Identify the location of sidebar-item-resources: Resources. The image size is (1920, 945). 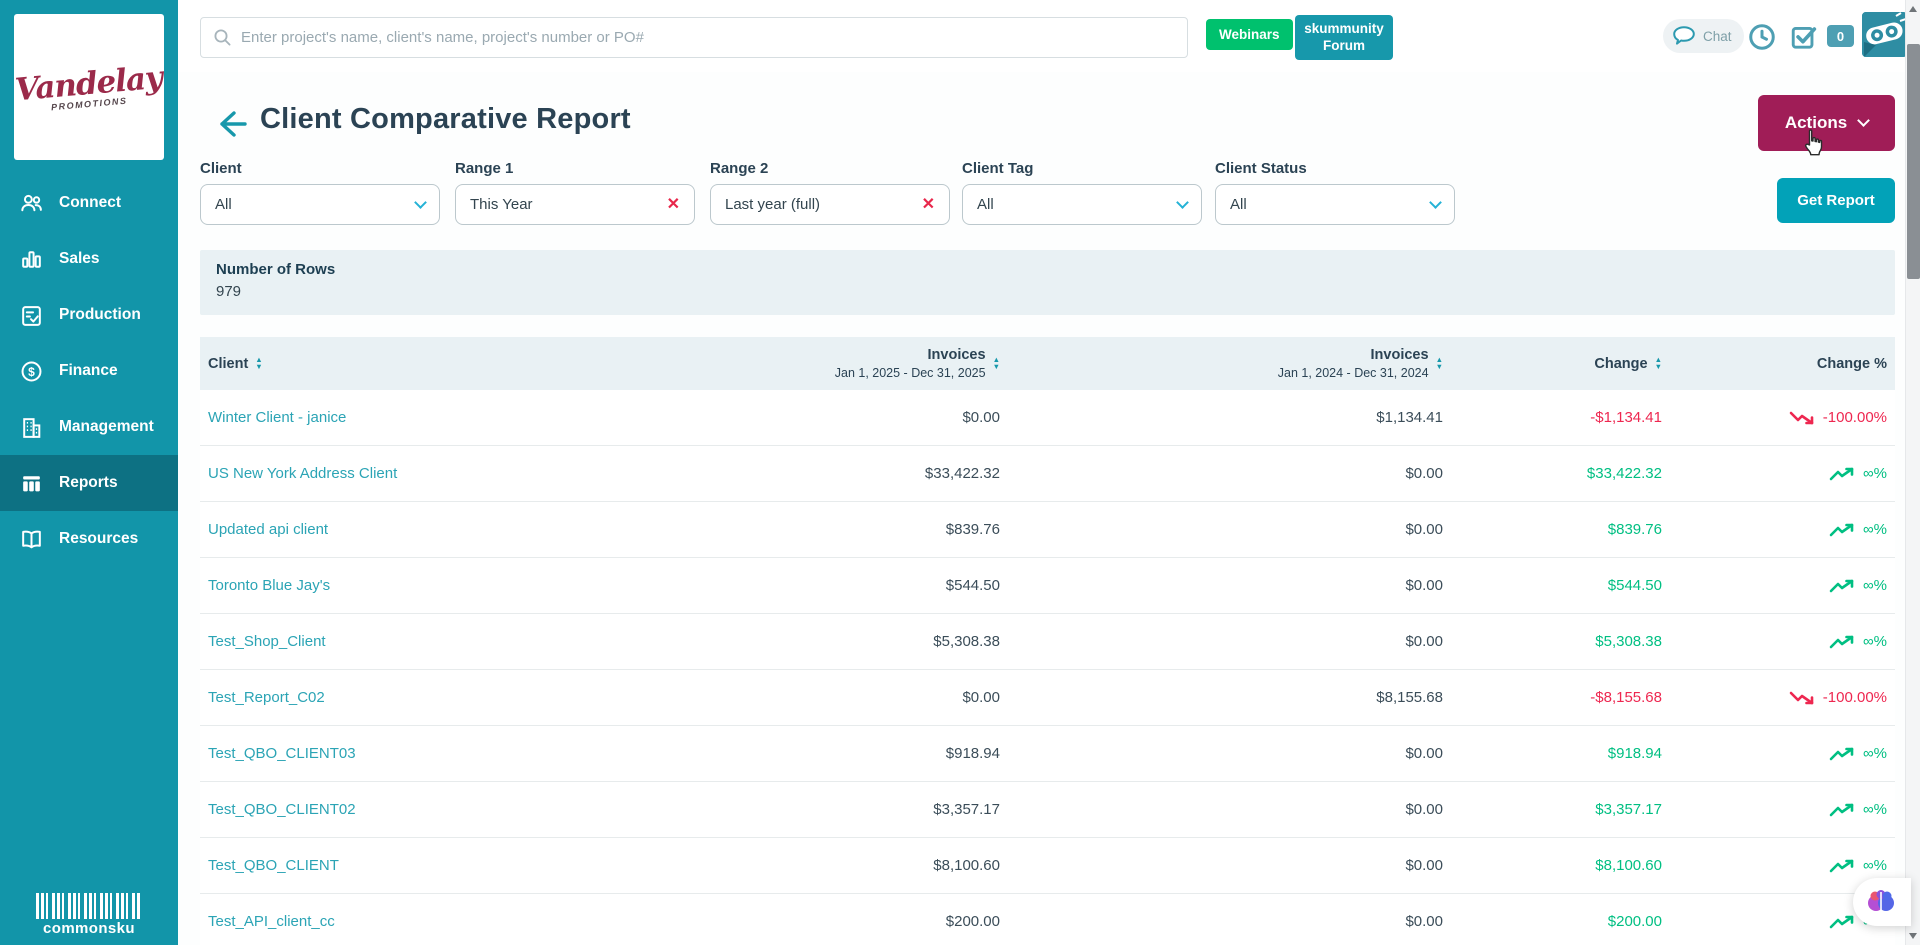
(89, 539).